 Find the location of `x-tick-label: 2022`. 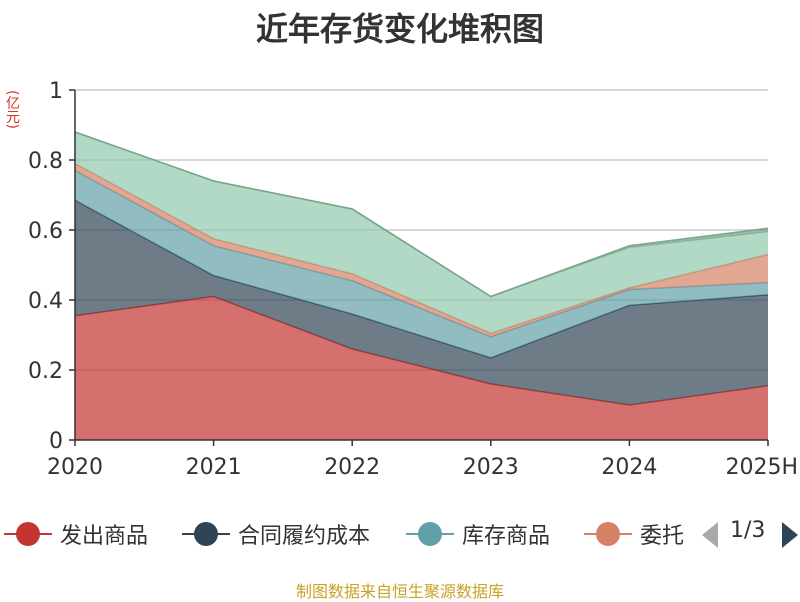

x-tick-label: 2022 is located at coordinates (352, 467).